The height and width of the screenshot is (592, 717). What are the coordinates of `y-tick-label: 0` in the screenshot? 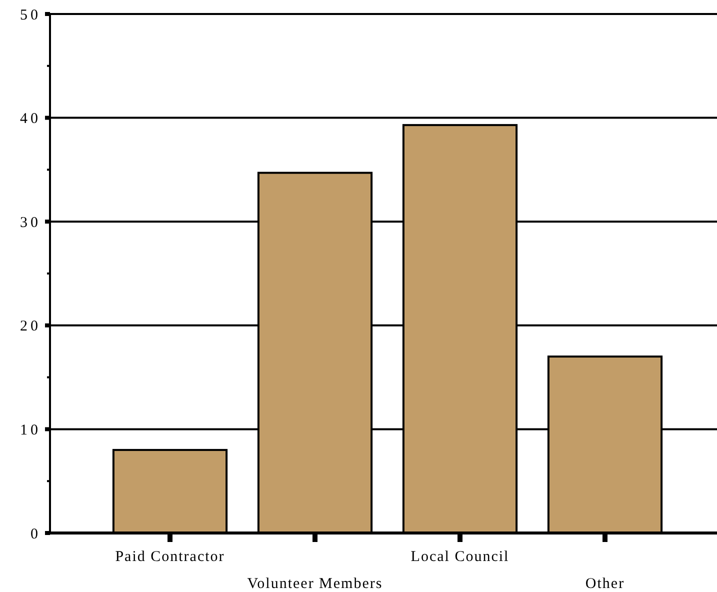 It's located at (35, 534).